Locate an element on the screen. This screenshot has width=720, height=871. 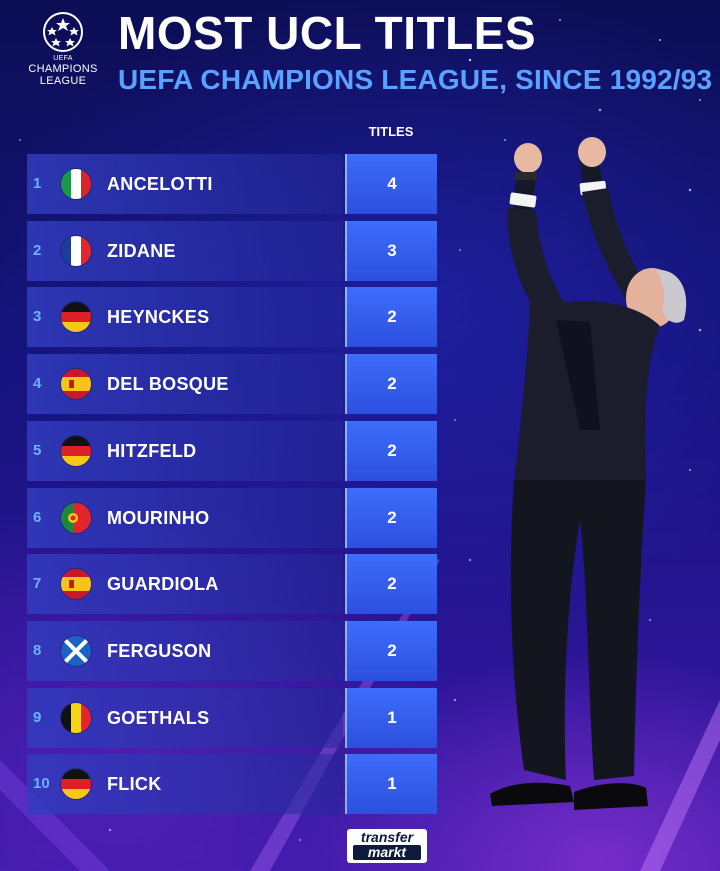
rank-number: 7 is located at coordinates (37, 584).